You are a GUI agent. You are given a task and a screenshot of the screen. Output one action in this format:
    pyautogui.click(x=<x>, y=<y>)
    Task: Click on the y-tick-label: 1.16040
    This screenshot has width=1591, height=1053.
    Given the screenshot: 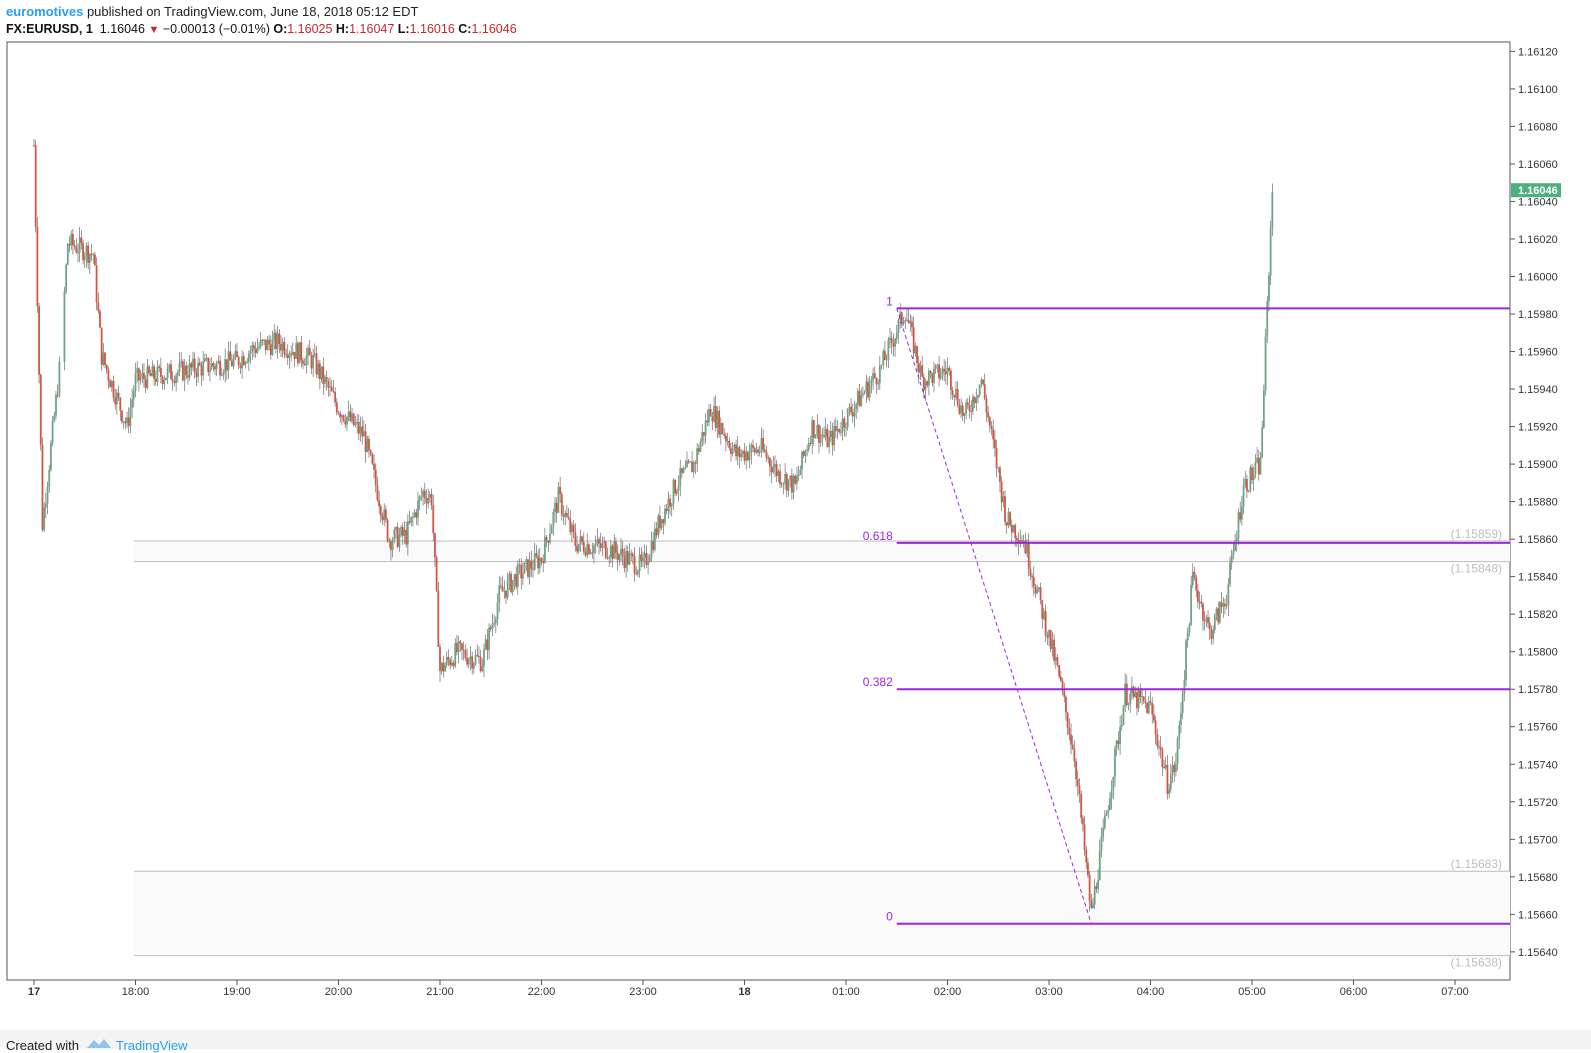 What is the action you would take?
    pyautogui.click(x=1538, y=202)
    